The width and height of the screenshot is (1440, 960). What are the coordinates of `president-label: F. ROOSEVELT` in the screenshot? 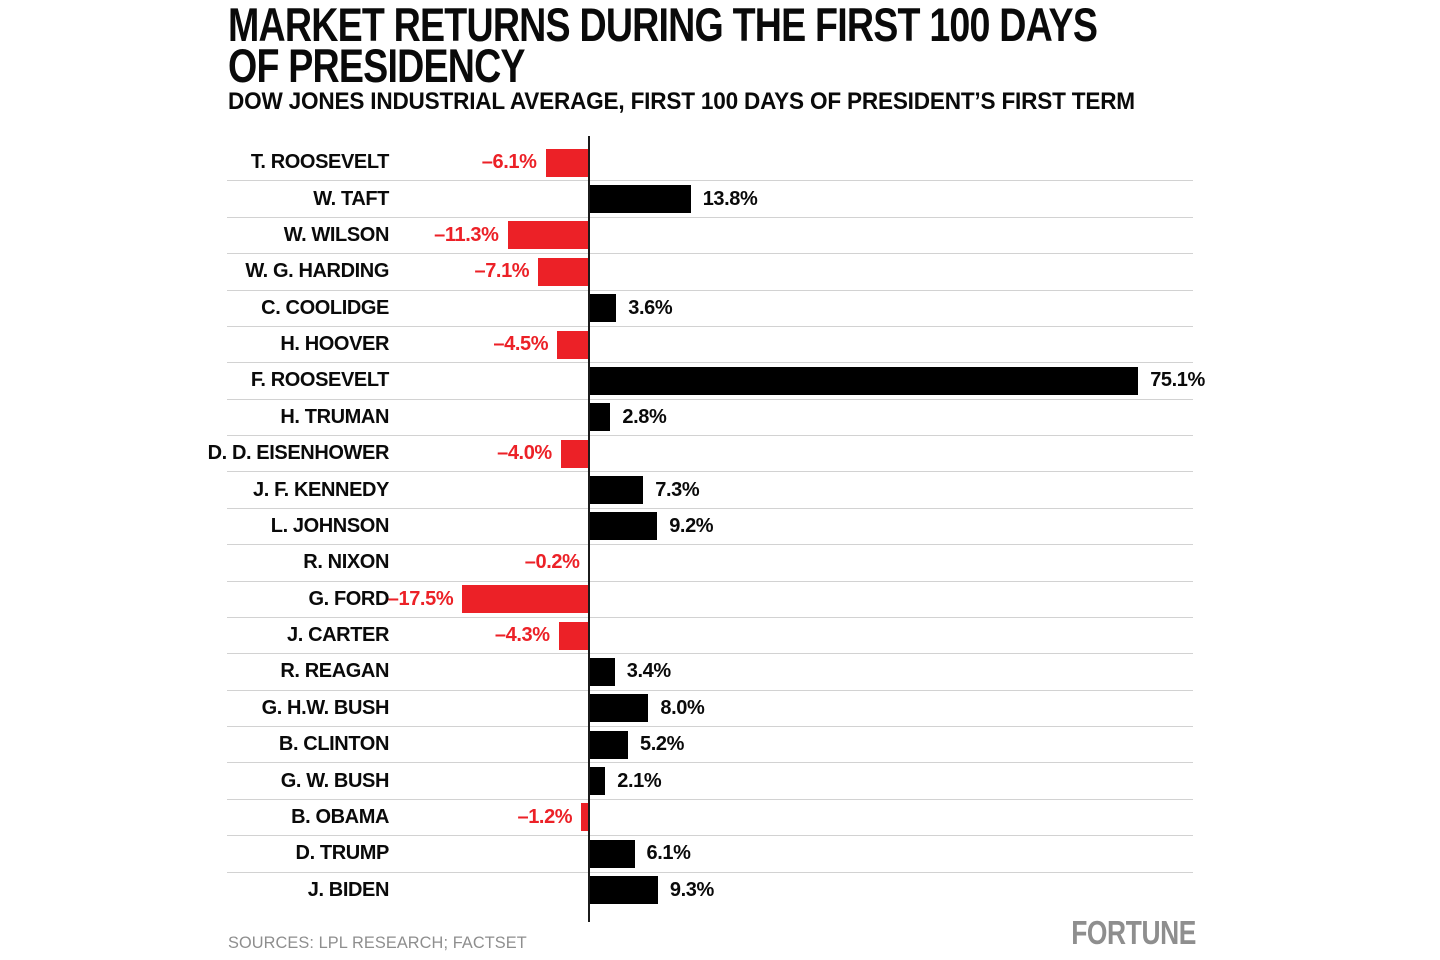 It's located at (320, 380).